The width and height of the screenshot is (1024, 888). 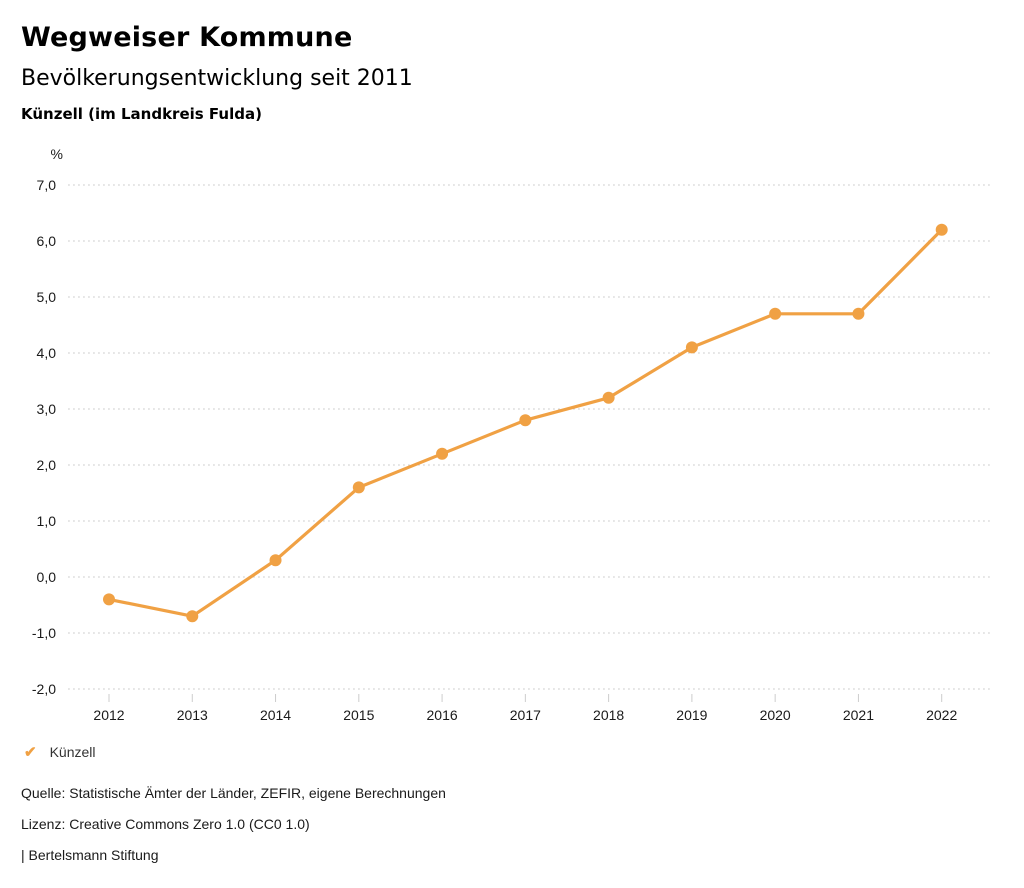 I want to click on y-tick-label: 1,0, so click(x=47, y=521).